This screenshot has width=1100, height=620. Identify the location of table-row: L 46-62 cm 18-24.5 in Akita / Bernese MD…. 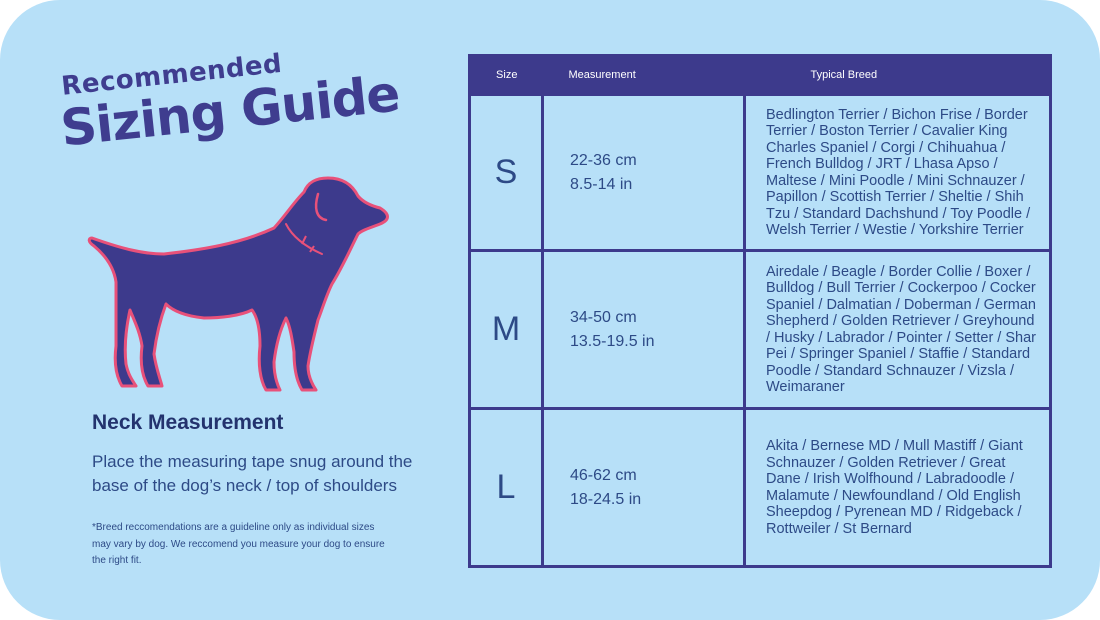
(760, 487).